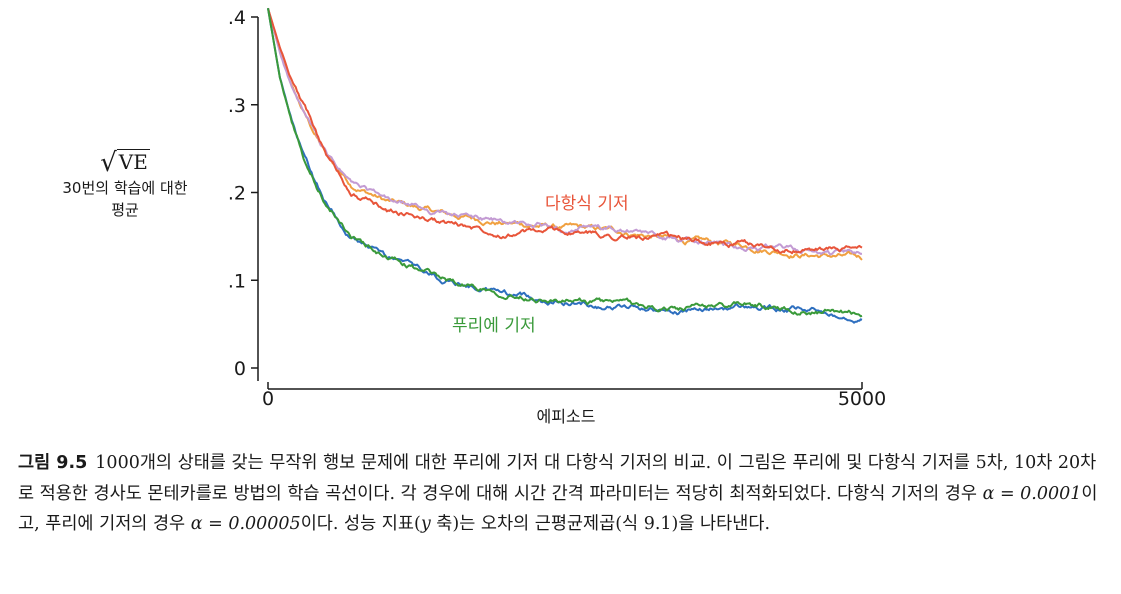 This screenshot has height=594, width=1121. What do you see at coordinates (587, 204) in the screenshot?
I see `series-label-polynomial: 다항식 기저` at bounding box center [587, 204].